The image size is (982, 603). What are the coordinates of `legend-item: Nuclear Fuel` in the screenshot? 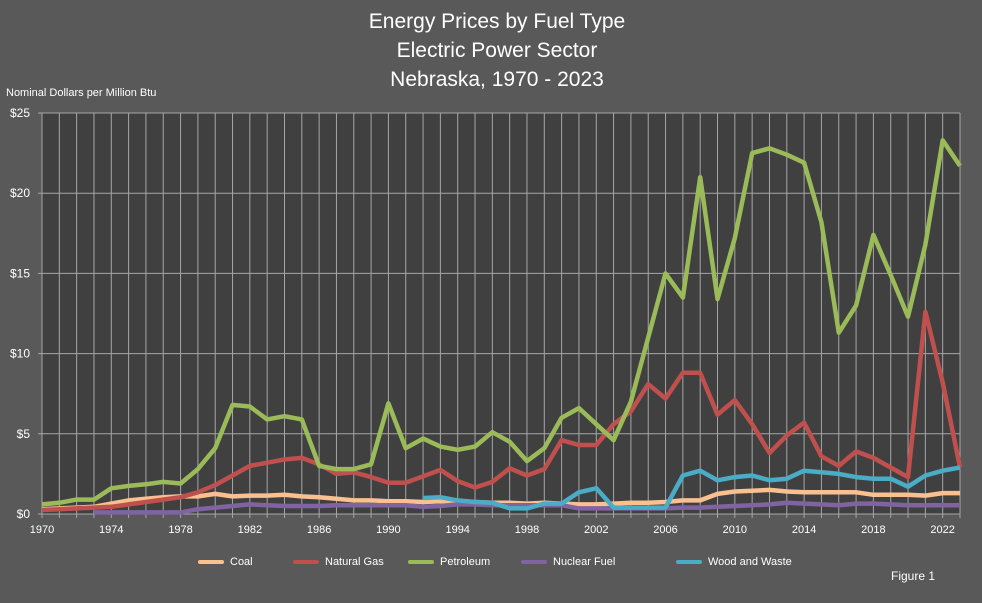 It's located at (568, 562).